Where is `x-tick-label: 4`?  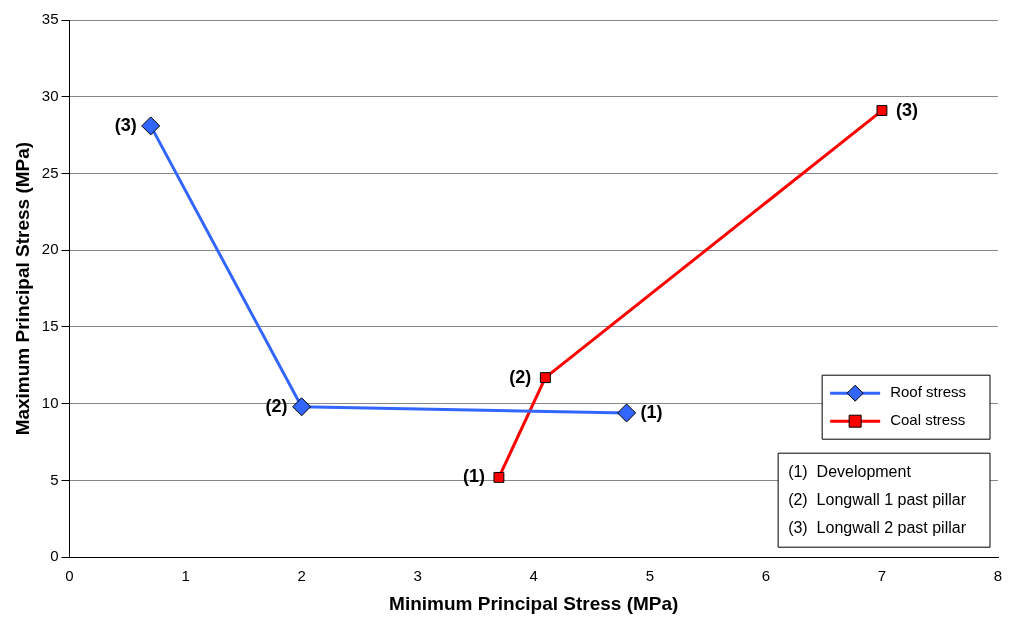 x-tick-label: 4 is located at coordinates (533, 576).